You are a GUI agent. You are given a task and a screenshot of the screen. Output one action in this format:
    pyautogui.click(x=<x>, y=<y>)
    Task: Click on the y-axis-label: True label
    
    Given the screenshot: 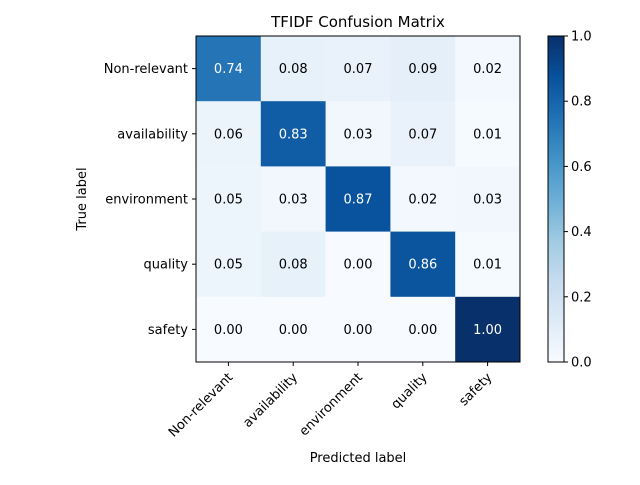 What is the action you would take?
    pyautogui.click(x=82, y=199)
    